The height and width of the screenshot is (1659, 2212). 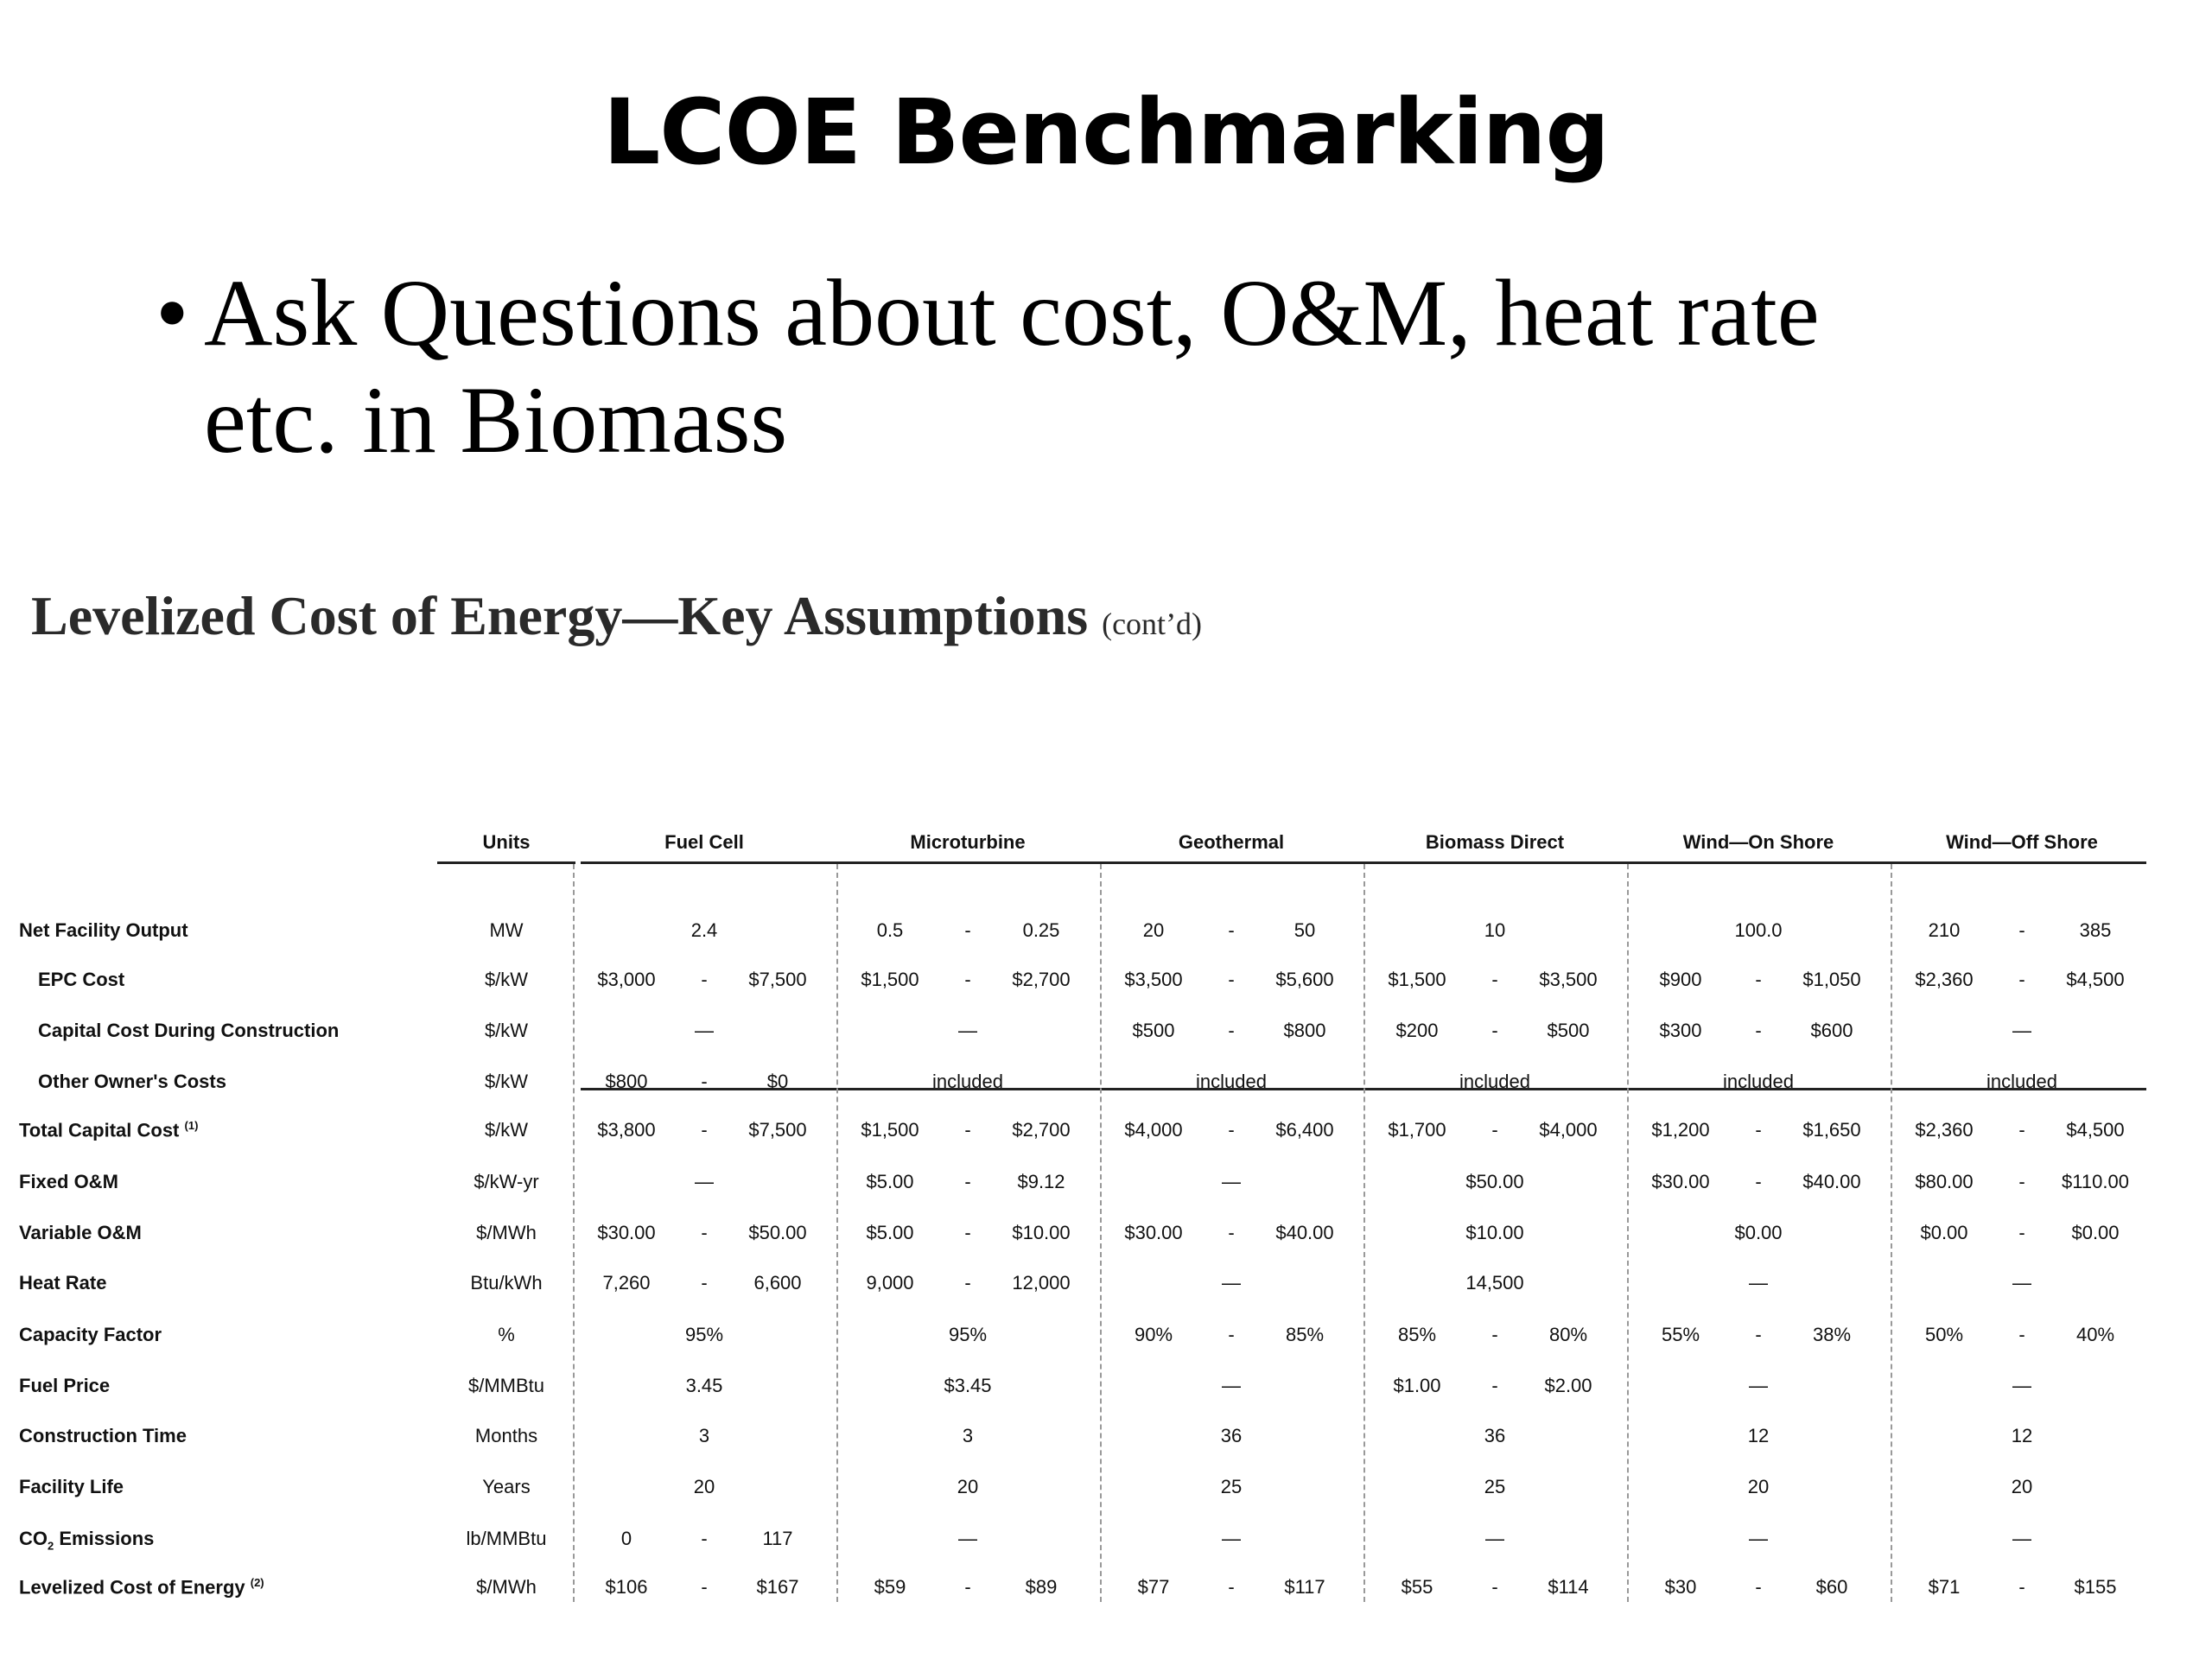 What do you see at coordinates (1495, 1486) in the screenshot?
I see `value-cell: 25` at bounding box center [1495, 1486].